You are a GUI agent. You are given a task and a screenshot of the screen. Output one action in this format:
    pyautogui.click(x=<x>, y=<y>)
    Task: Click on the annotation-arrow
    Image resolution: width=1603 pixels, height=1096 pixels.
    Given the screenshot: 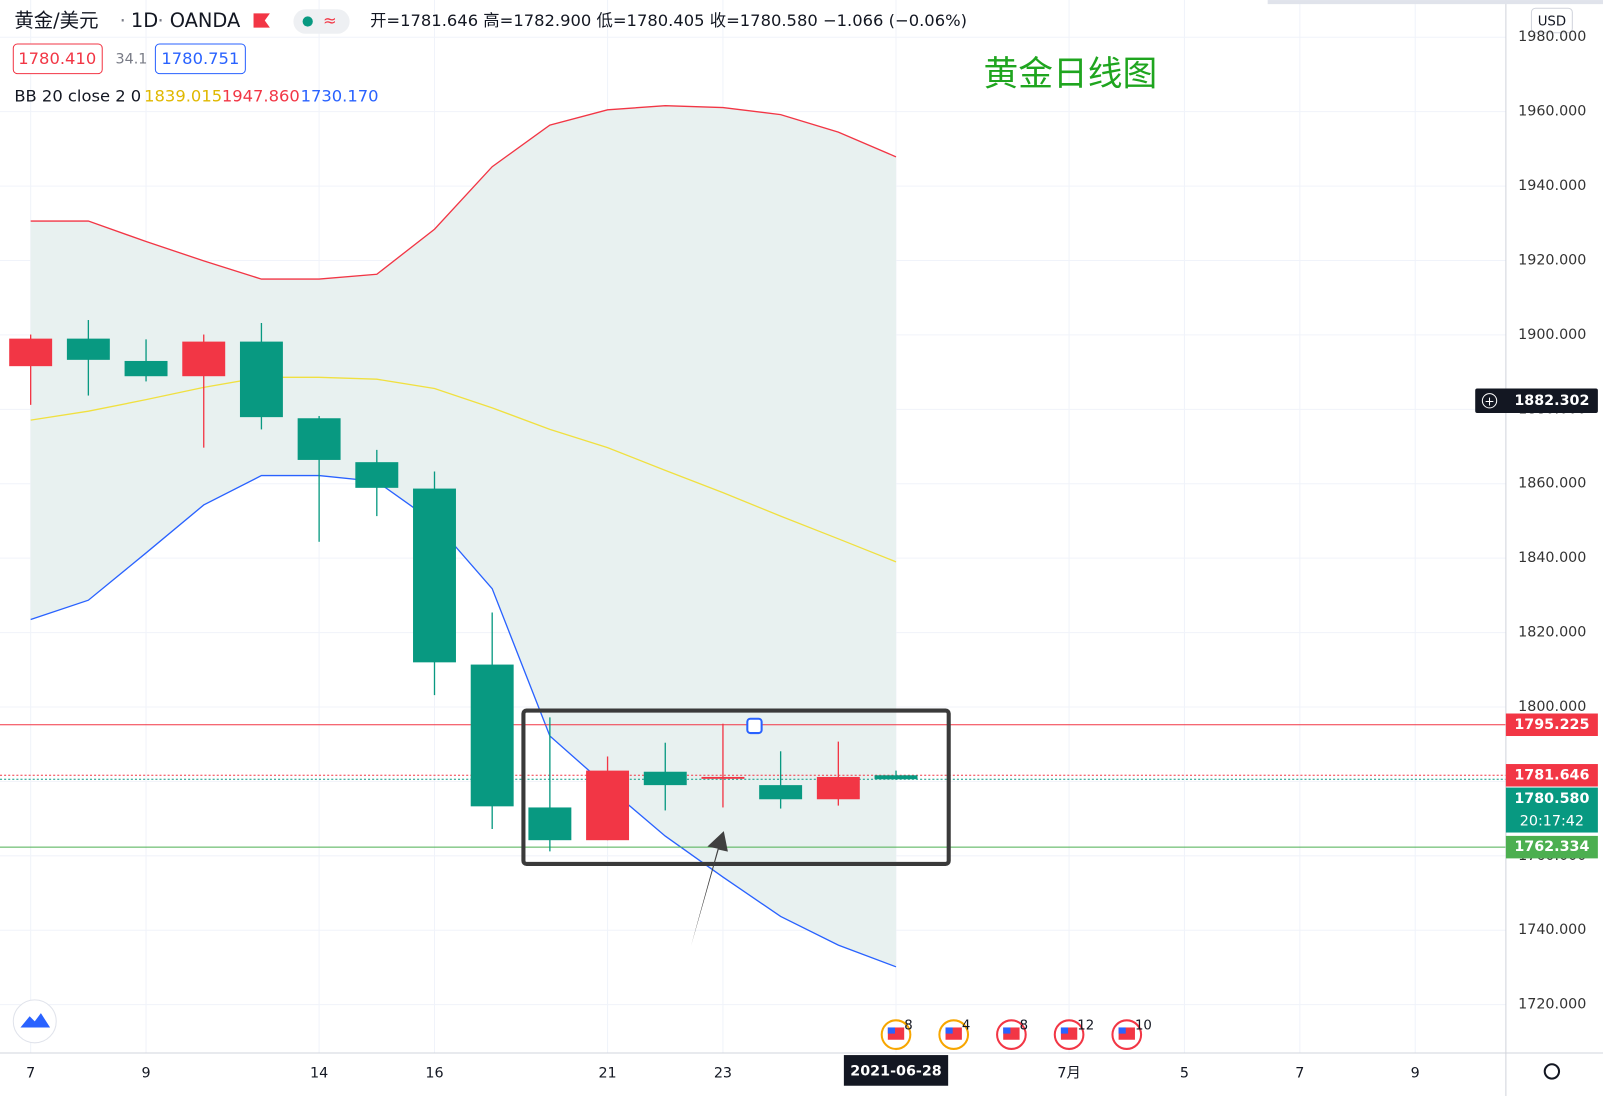 What is the action you would take?
    pyautogui.click(x=709, y=888)
    